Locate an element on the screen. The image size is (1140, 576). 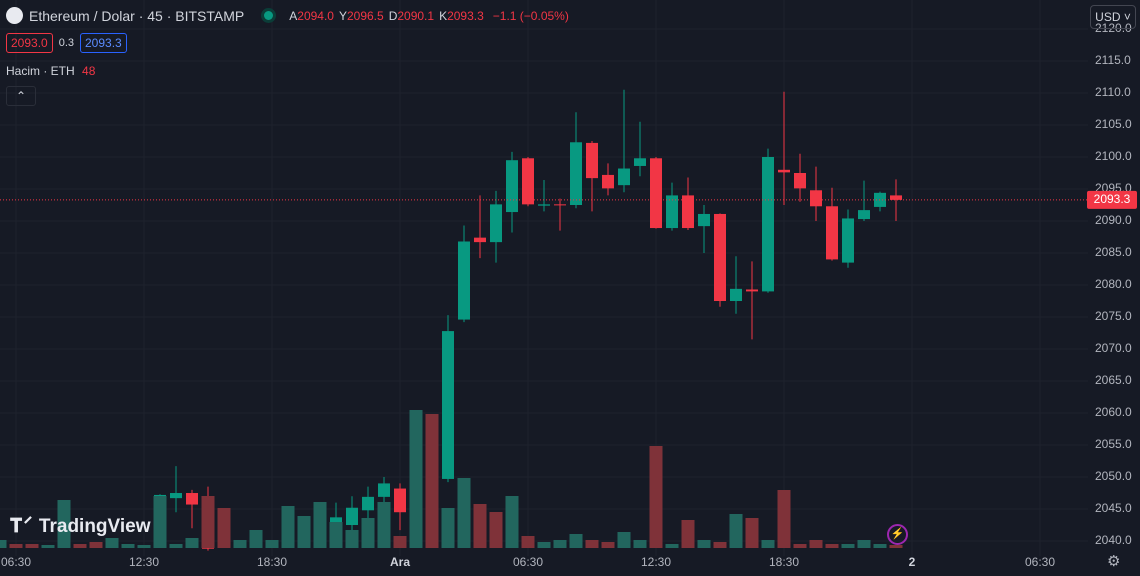
logo: 𝐓⸍ TradingView is located at coordinates (80, 526).